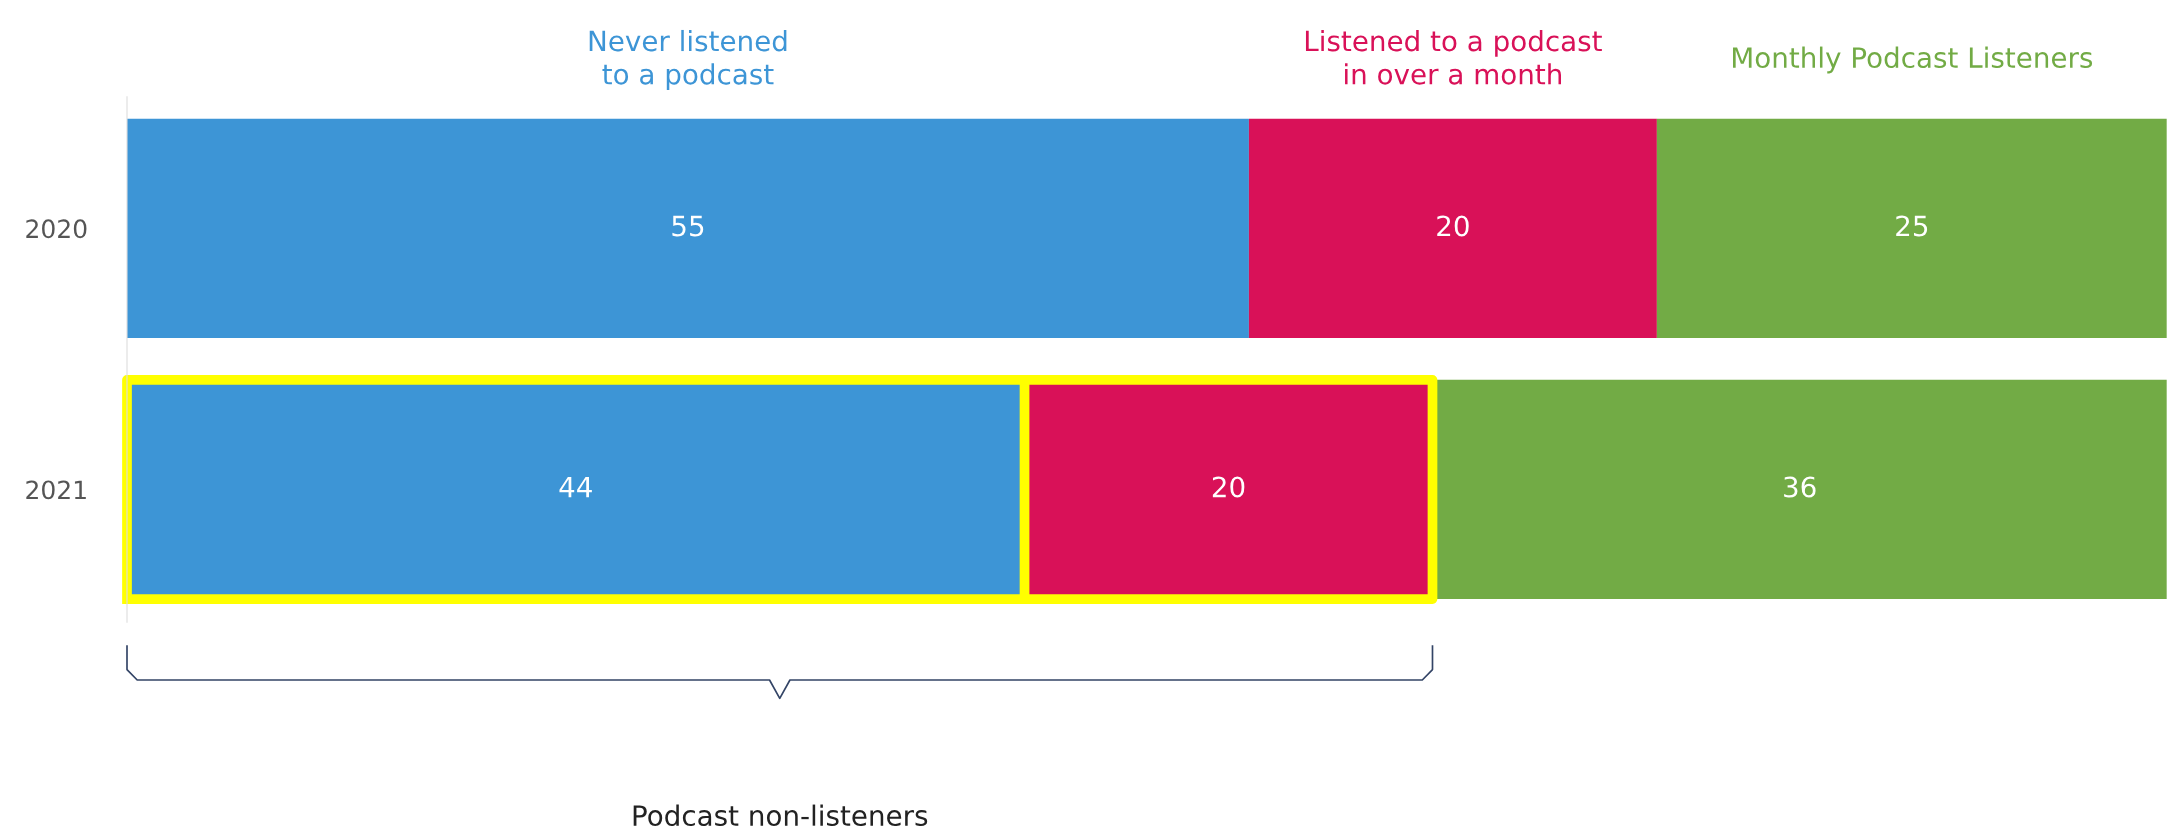 The image size is (2169, 835). Describe the element at coordinates (575, 487) in the screenshot. I see `data-label: 44` at that location.